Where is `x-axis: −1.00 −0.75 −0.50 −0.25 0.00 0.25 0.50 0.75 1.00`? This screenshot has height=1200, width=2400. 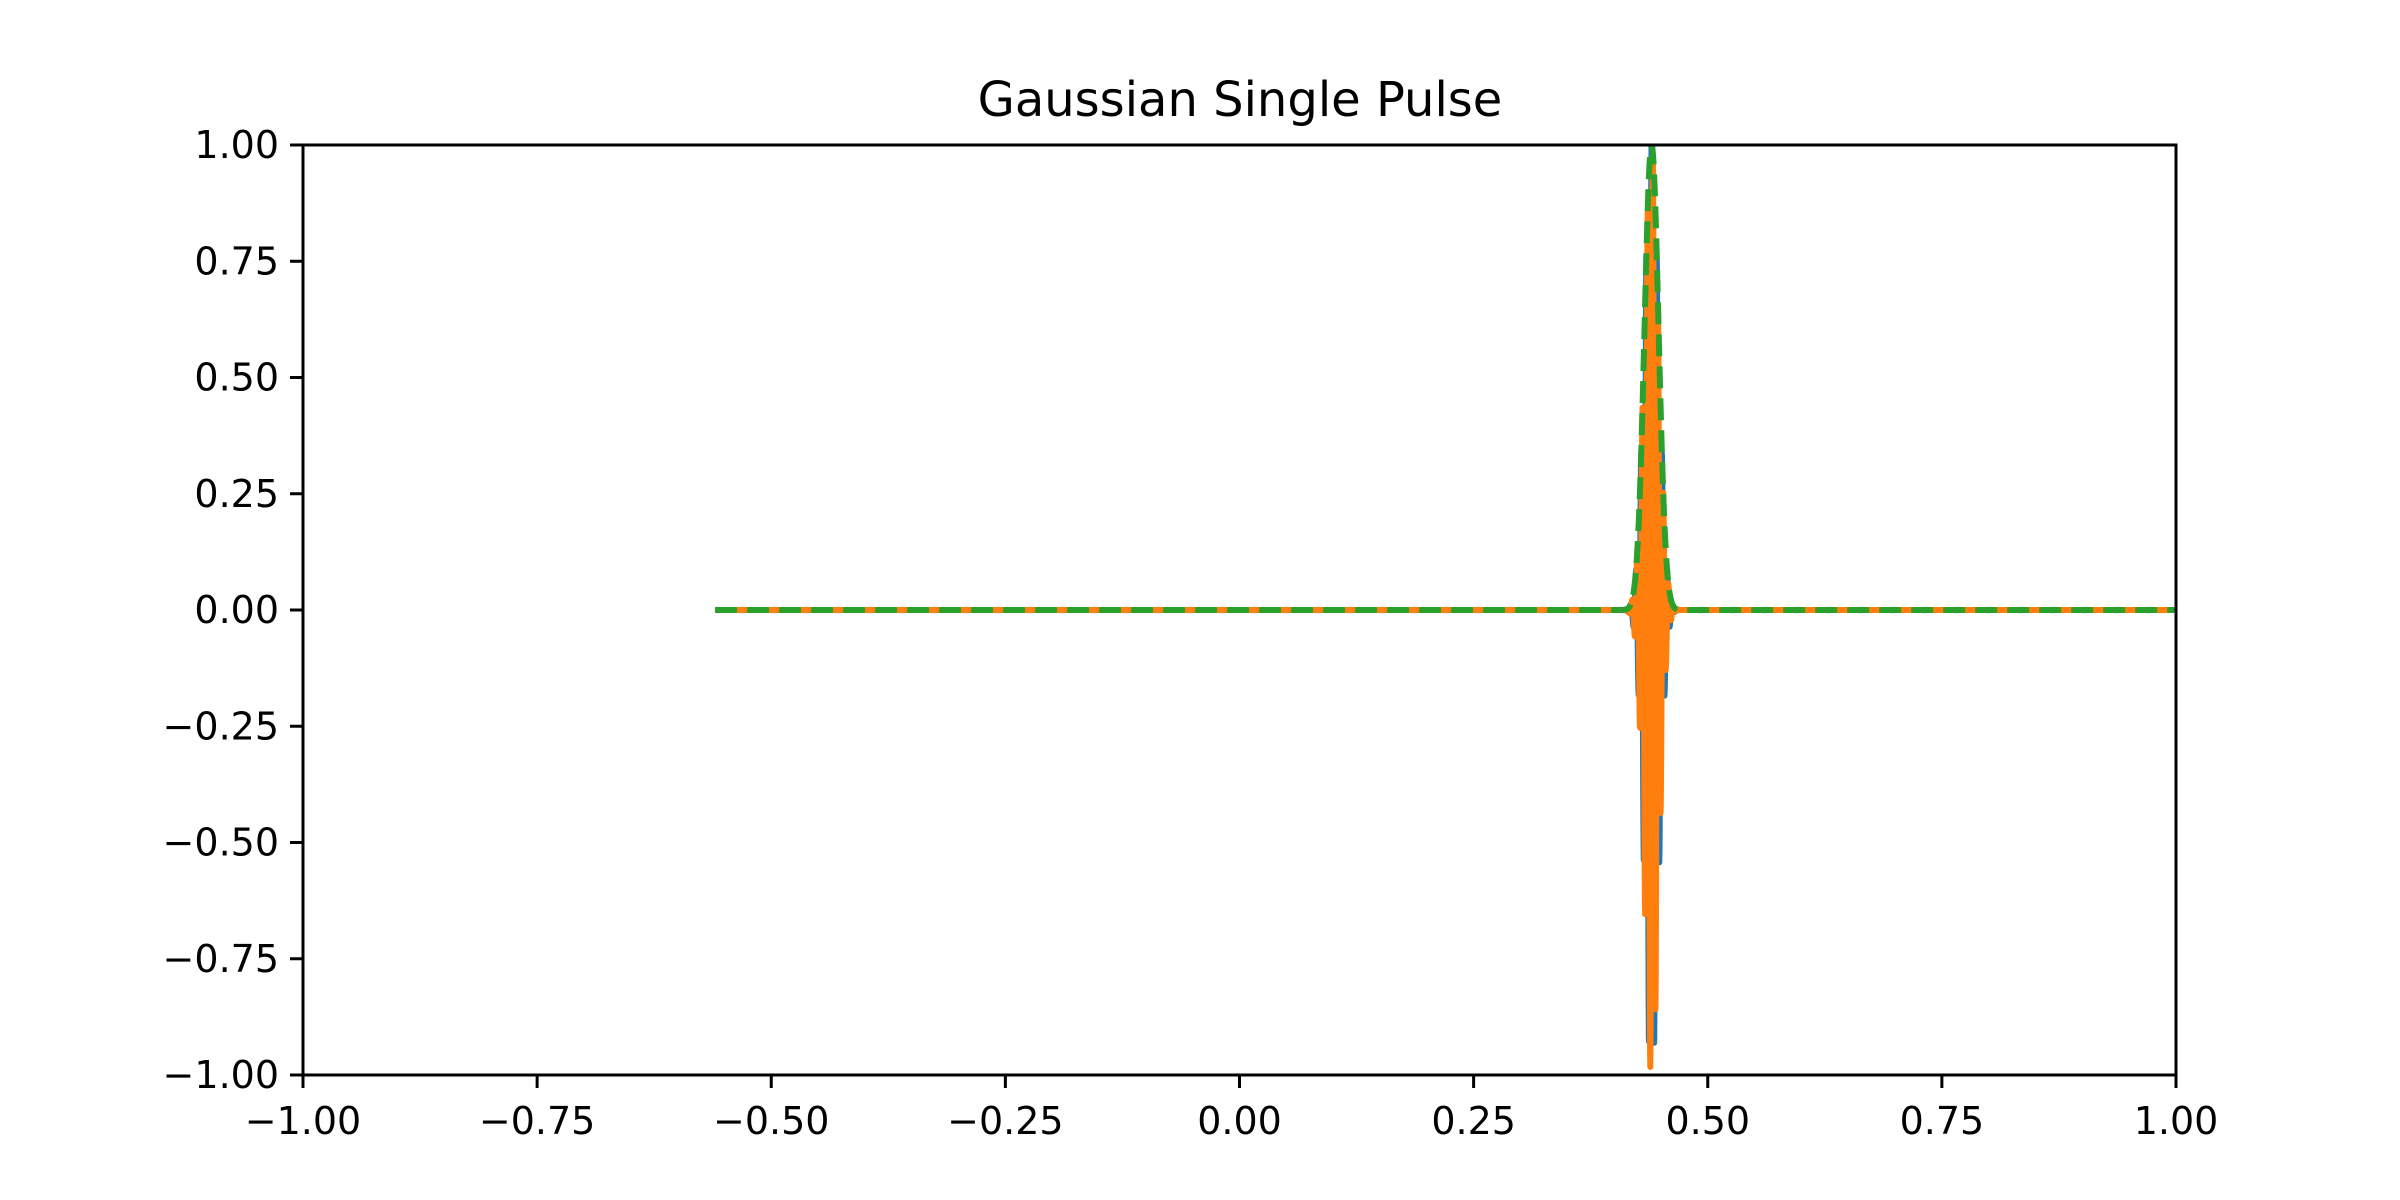 x-axis: −1.00 −0.75 −0.50 −0.25 0.00 0.25 0.50 0.75 1.00 is located at coordinates (1232, 1109).